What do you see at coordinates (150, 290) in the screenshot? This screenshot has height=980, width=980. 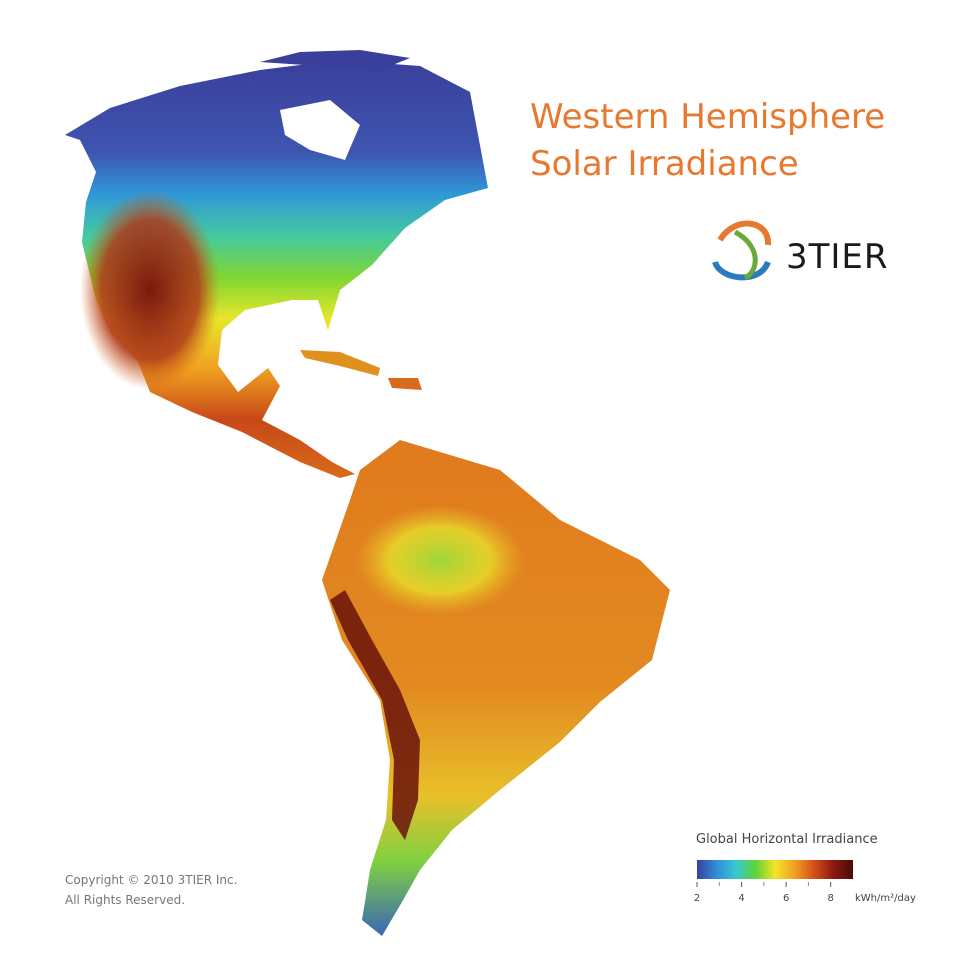 I see `desert-southwest` at bounding box center [150, 290].